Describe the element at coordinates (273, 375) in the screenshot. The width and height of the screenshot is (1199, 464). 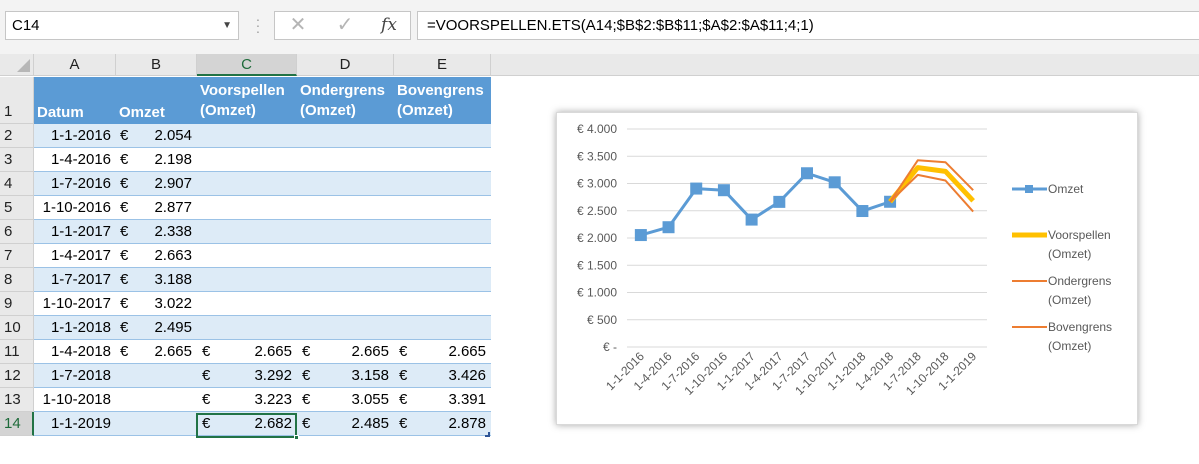
I see `cell-voorspellen: 3.292` at that location.